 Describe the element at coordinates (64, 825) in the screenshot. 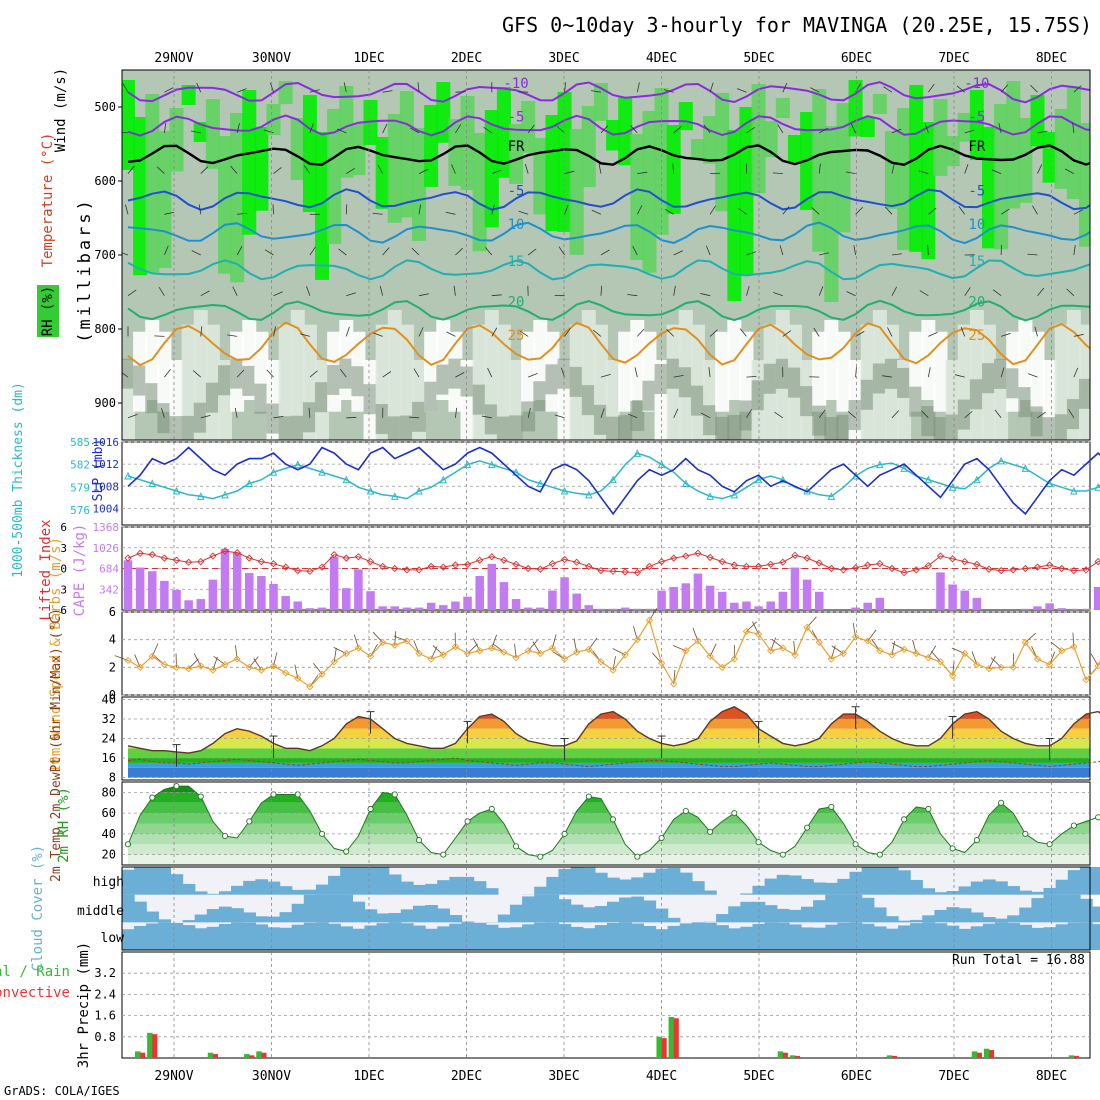

I see `rh2m-ylabel: 2m RH (%)` at that location.